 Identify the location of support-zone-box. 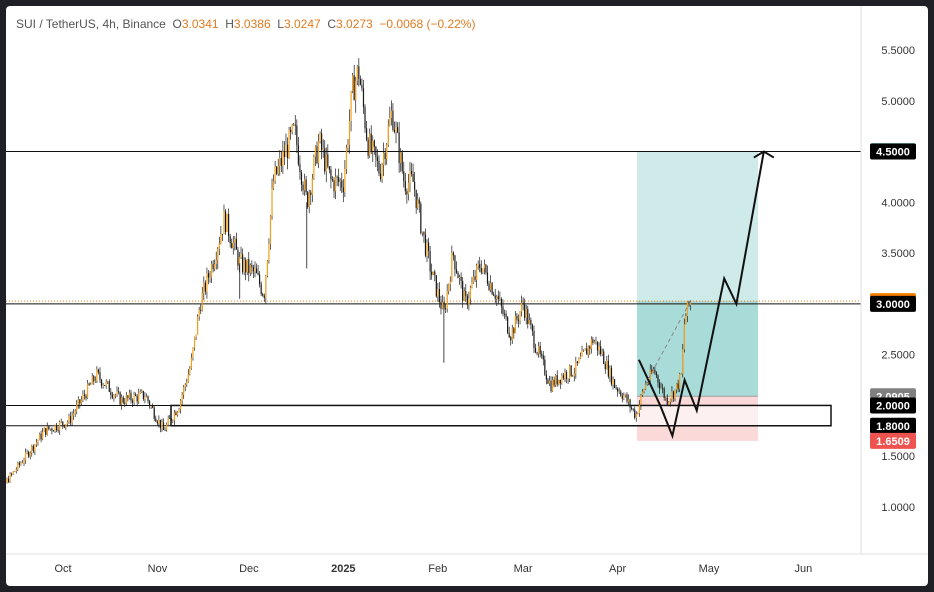
(501, 415).